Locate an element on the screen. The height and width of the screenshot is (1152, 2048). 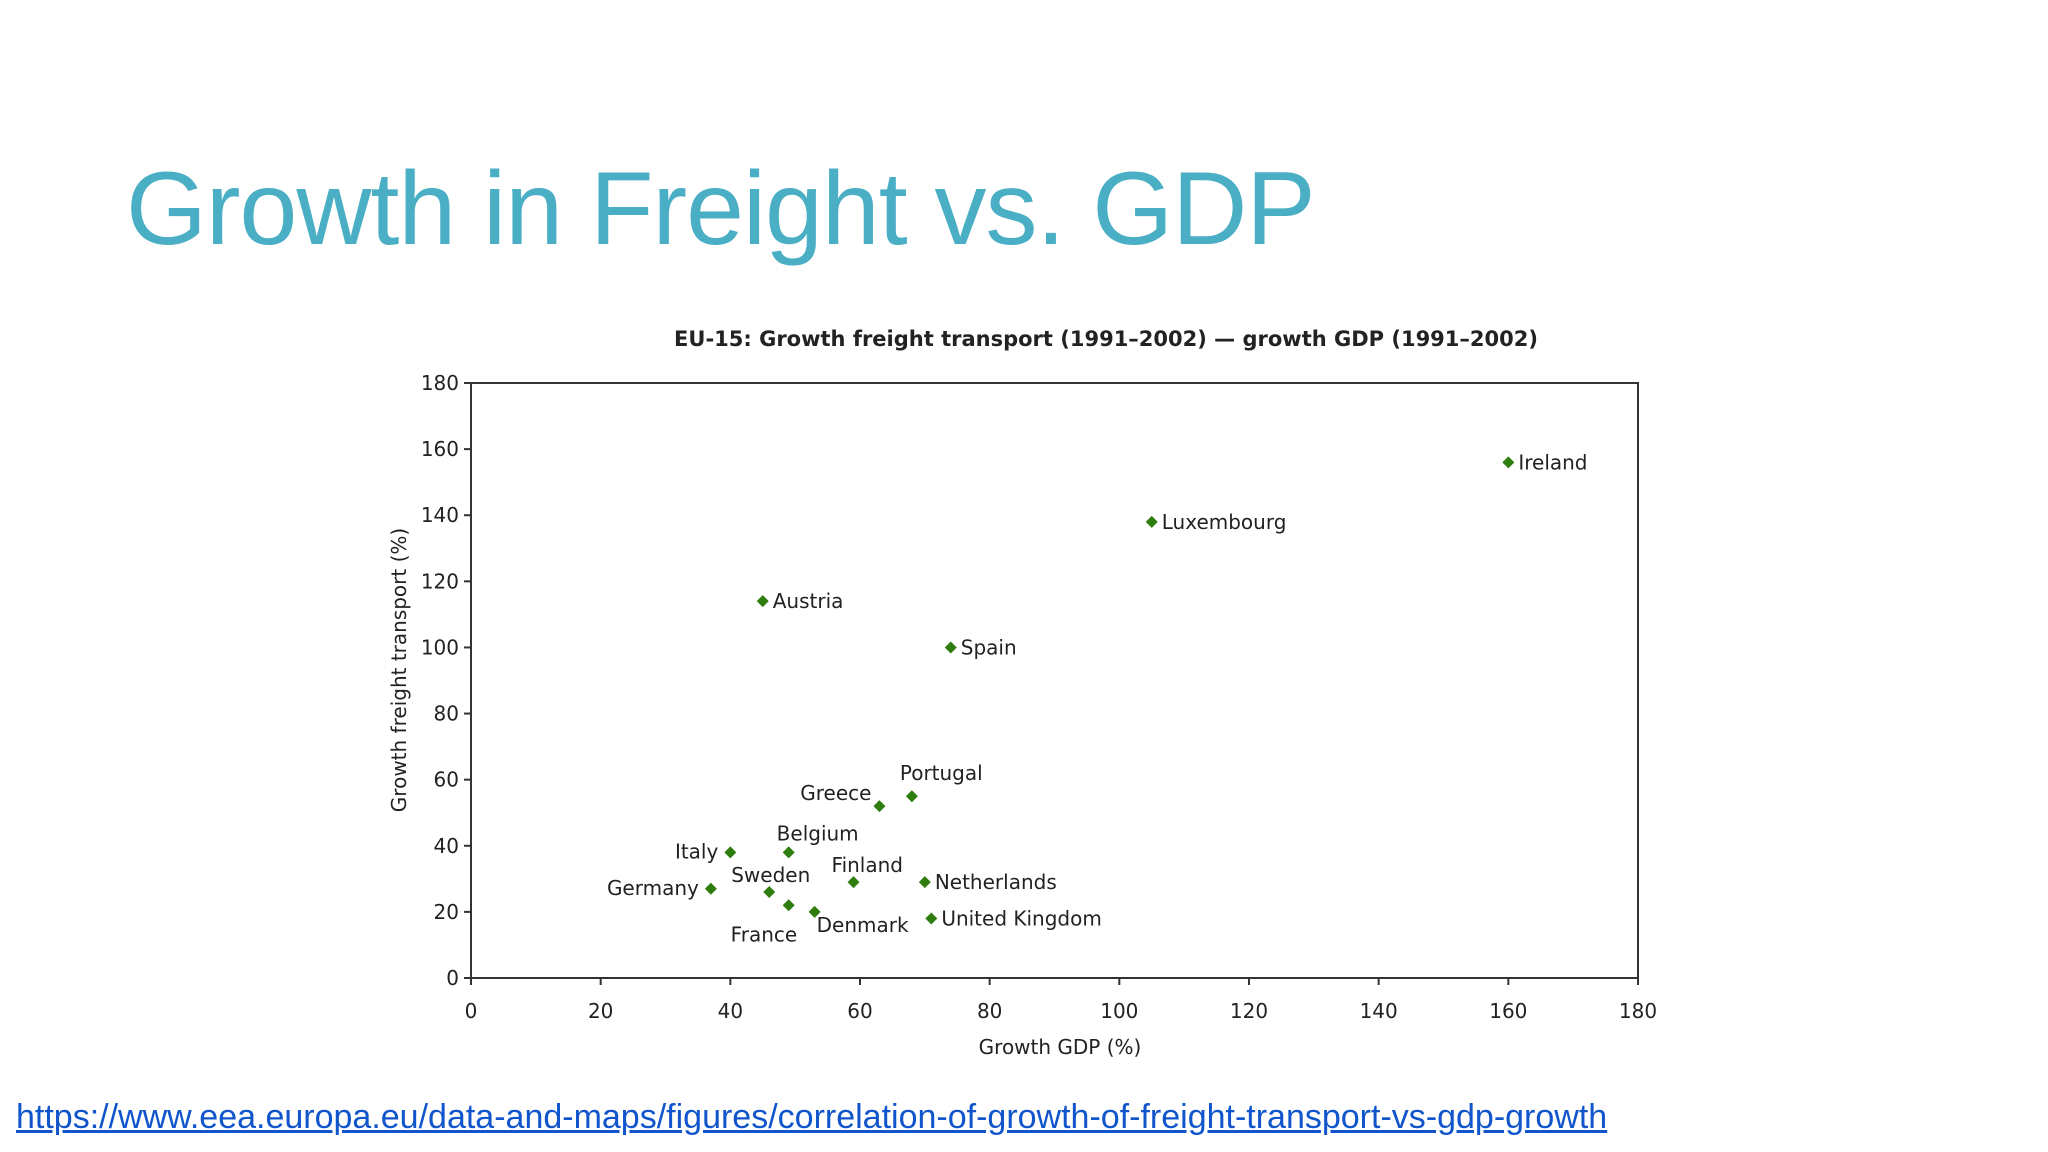
slide-title: Growth in Freight vs. GDP is located at coordinates (721, 209).